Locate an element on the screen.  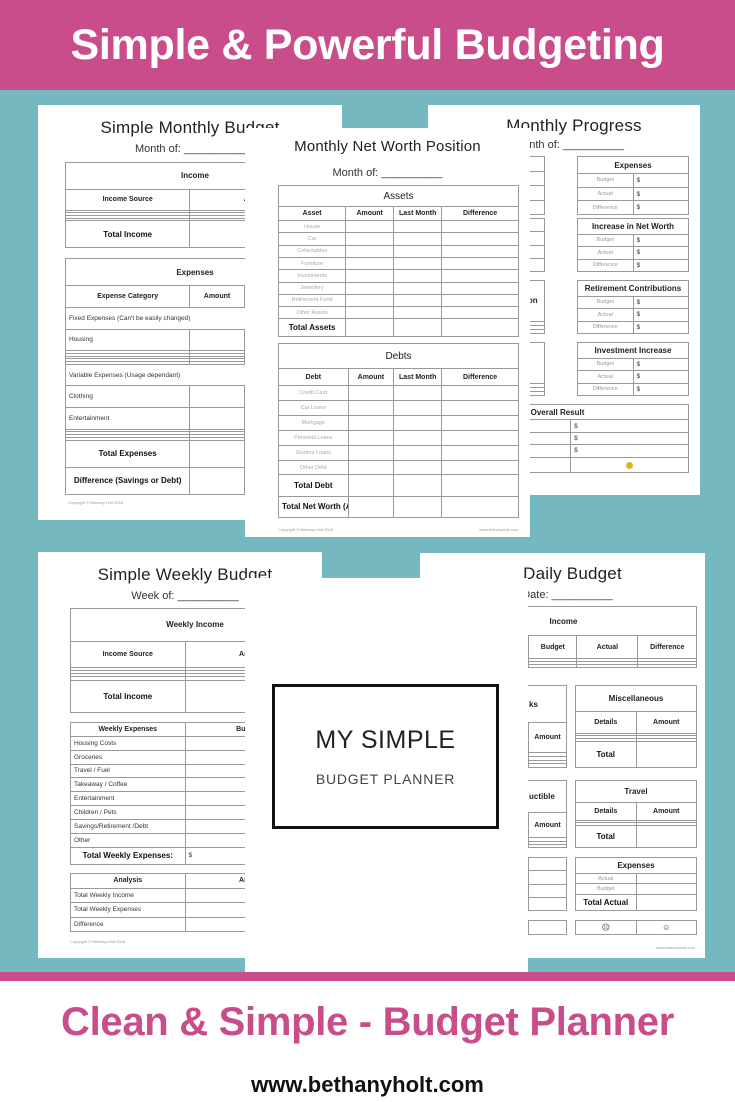
page-title: Daily Budget is located at coordinates (572, 573).